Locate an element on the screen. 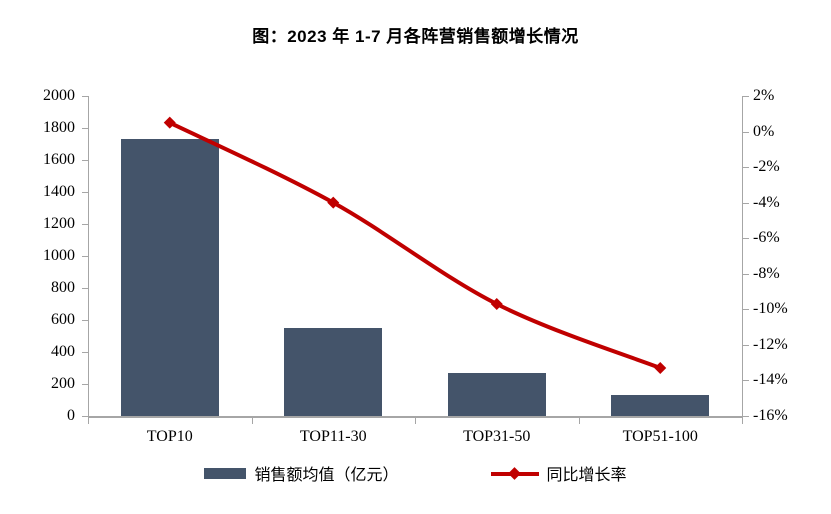  right-axis-tick-label: -12% is located at coordinates (770, 344).